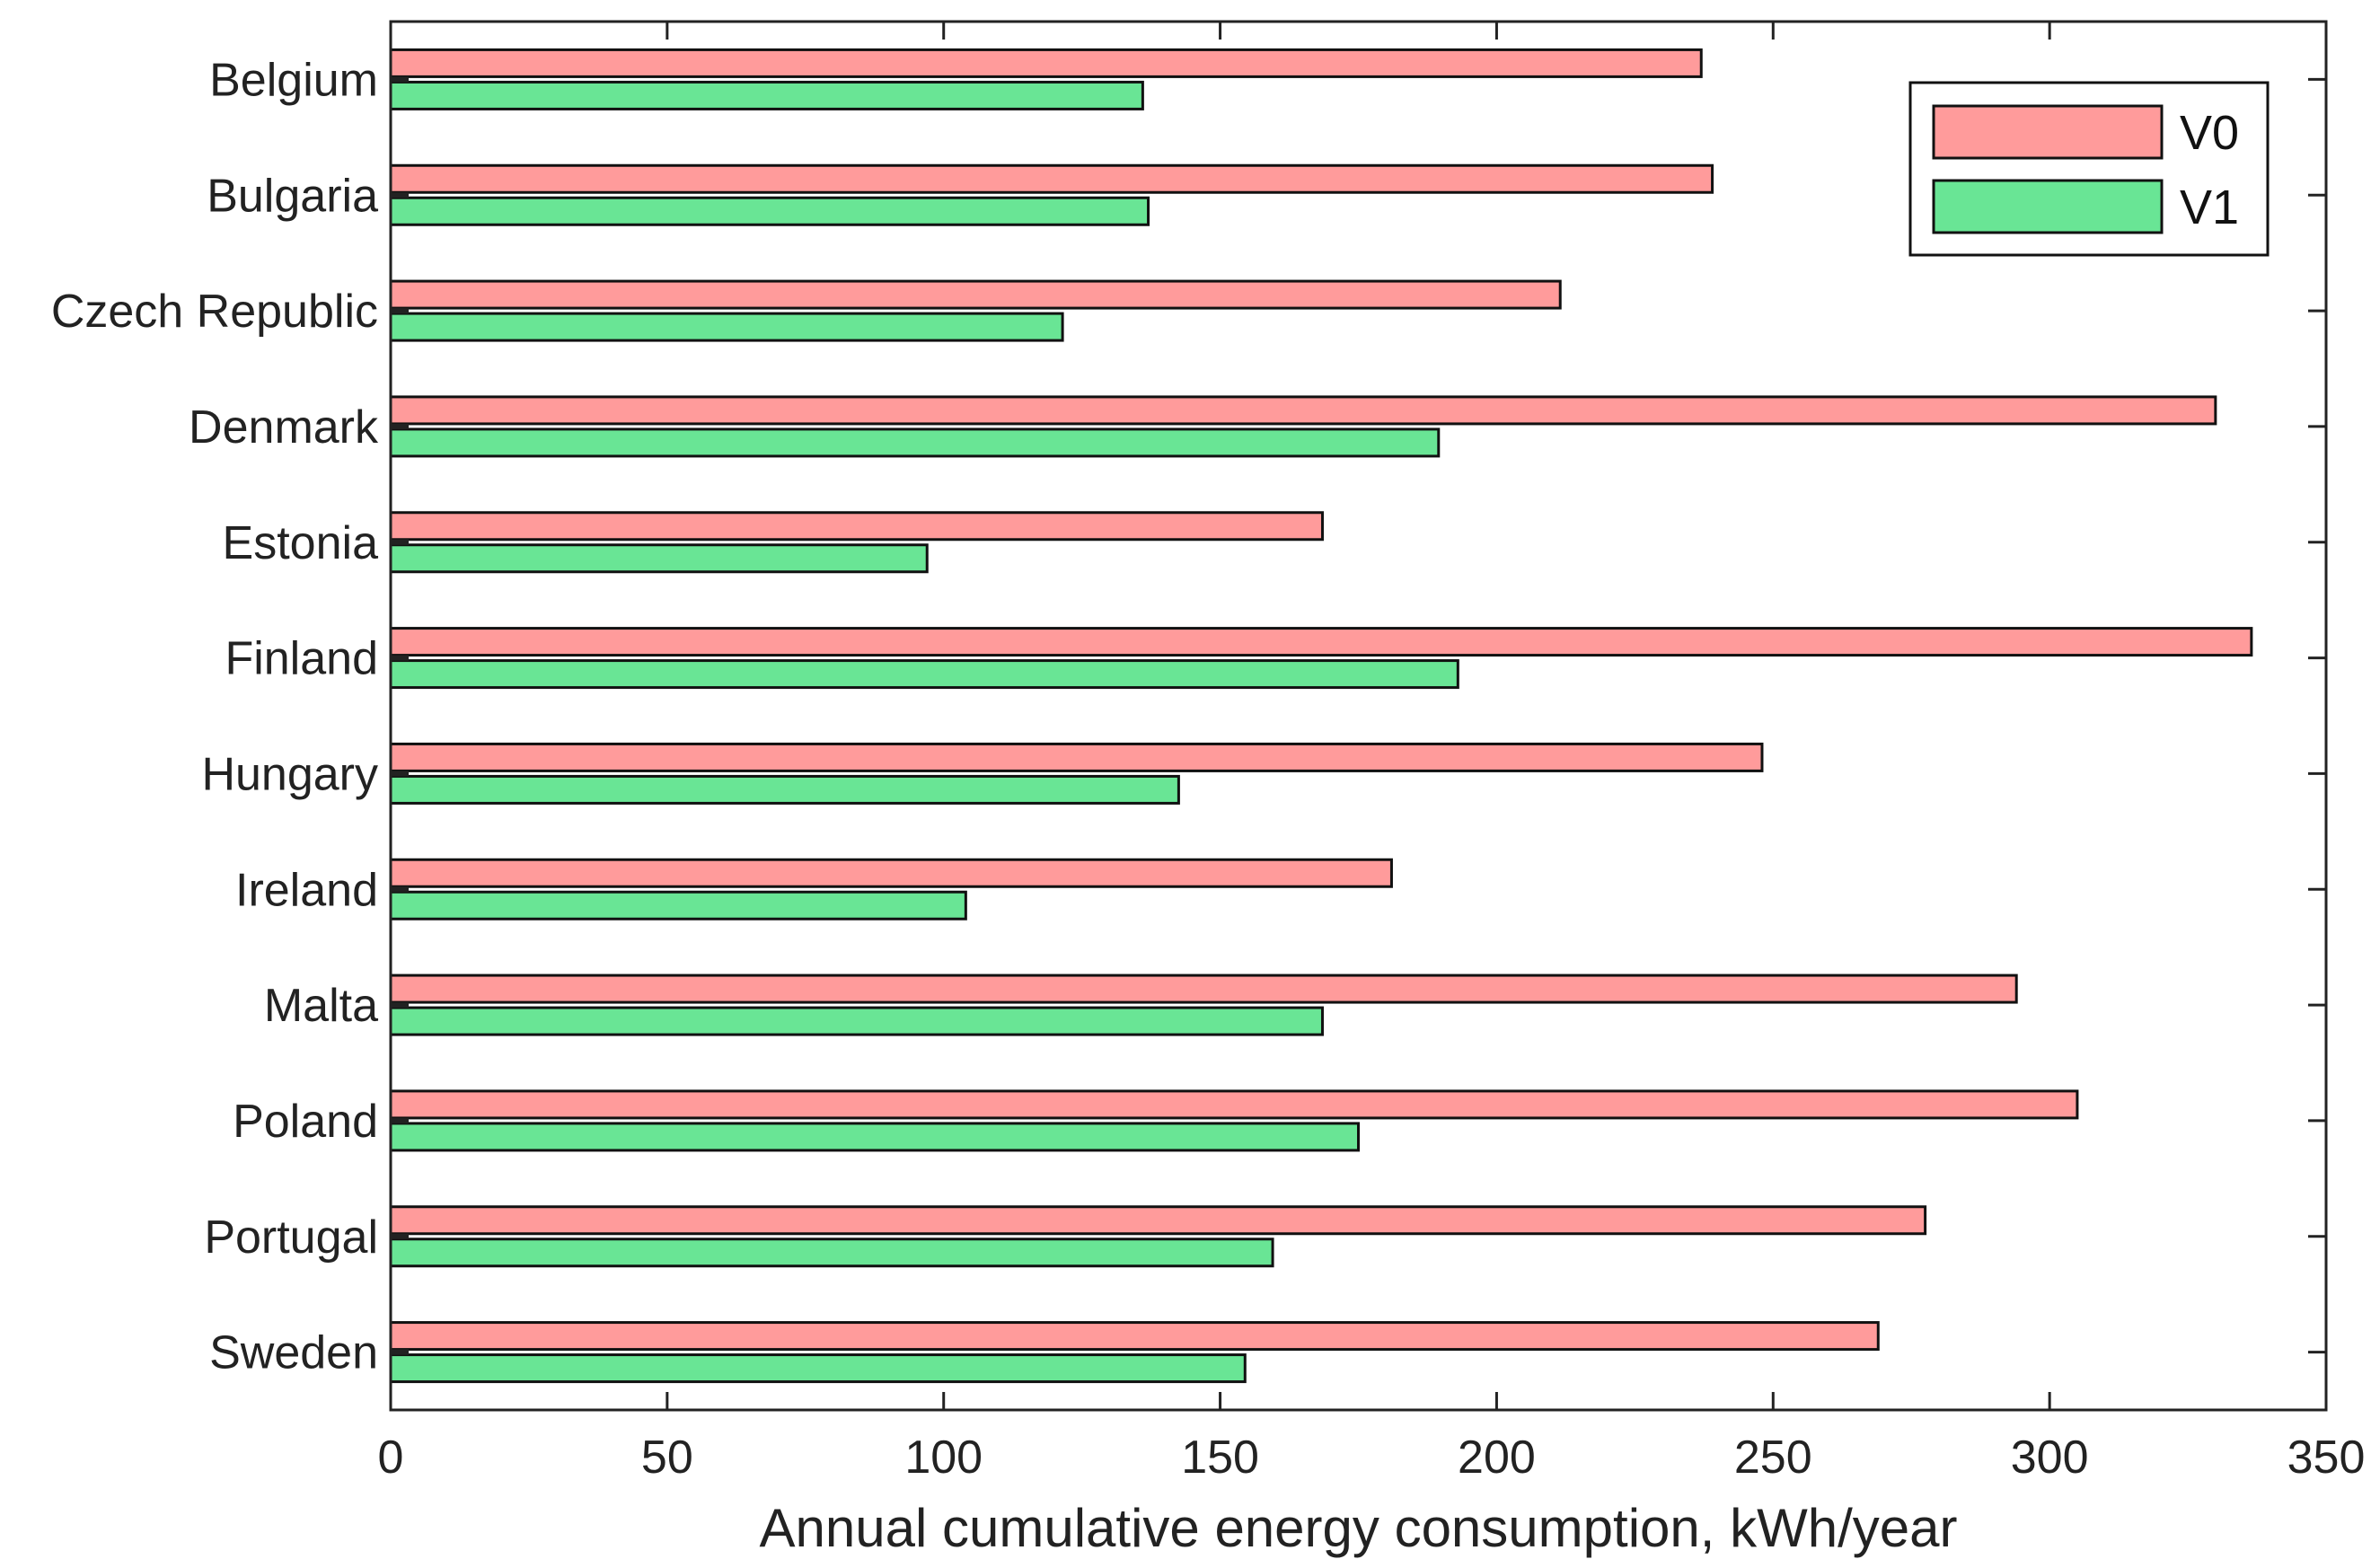 This screenshot has height=1568, width=2371. Describe the element at coordinates (293, 80) in the screenshot. I see `y-tick-label-belgium: Belgium` at that location.